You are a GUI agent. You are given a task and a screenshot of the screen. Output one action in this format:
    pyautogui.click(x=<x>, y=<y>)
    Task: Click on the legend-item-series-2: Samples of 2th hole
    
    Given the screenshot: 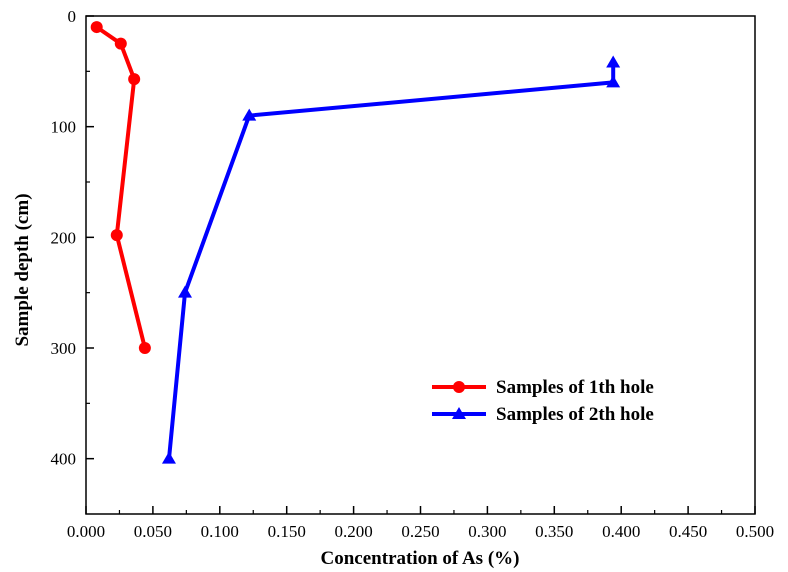 What is the action you would take?
    pyautogui.click(x=543, y=414)
    